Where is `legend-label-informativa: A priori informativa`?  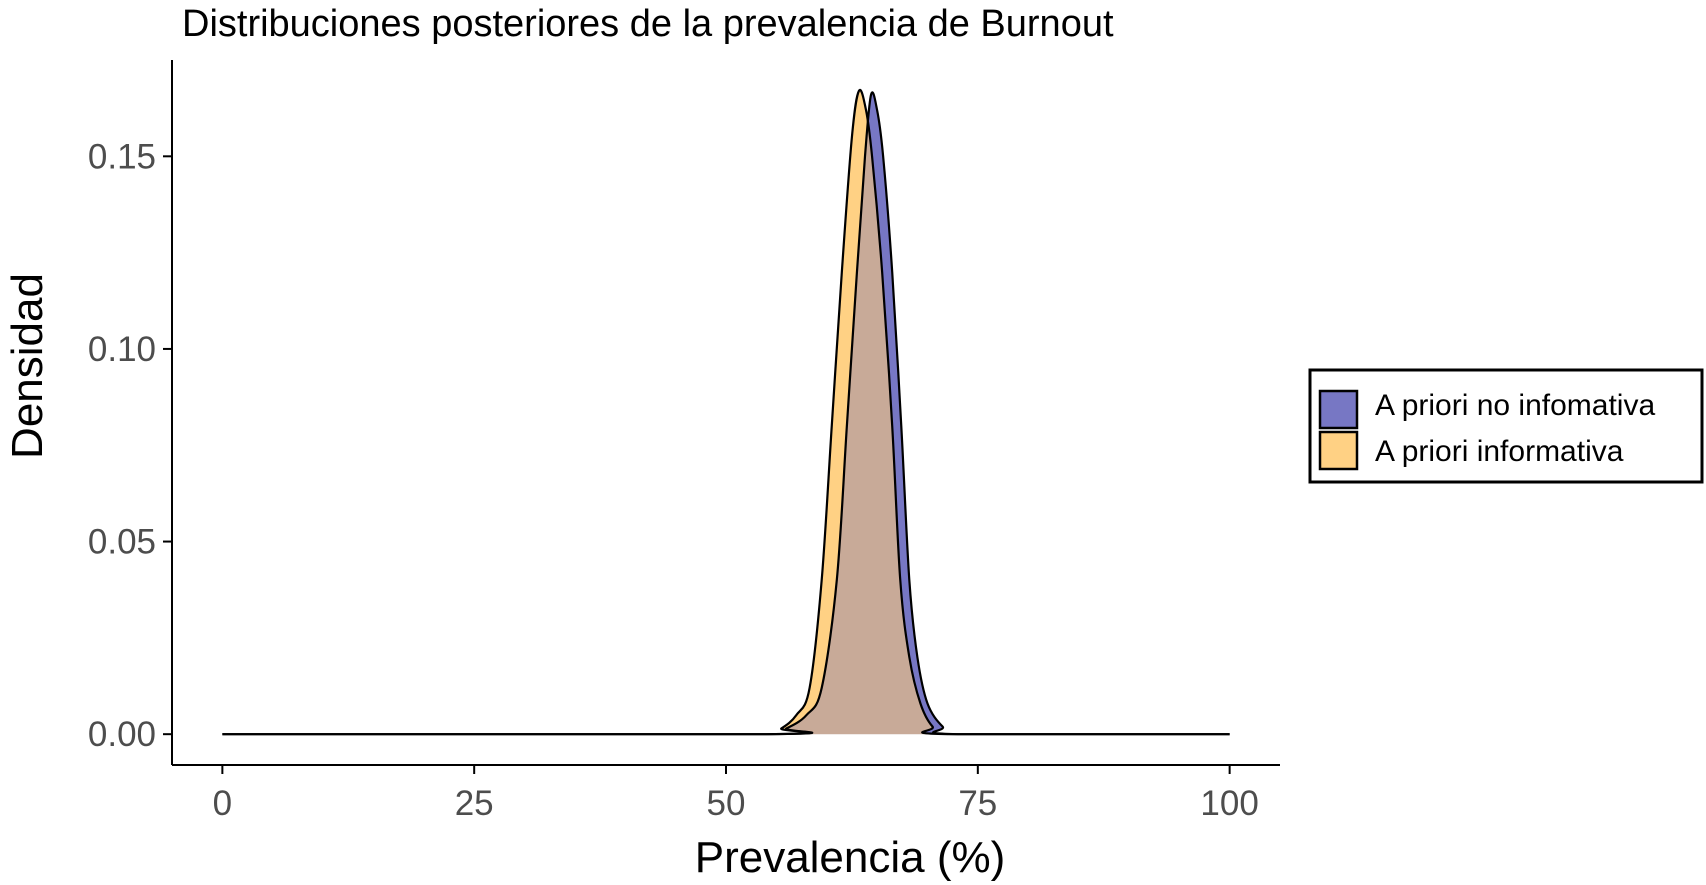 legend-label-informativa: A priori informativa is located at coordinates (1499, 451).